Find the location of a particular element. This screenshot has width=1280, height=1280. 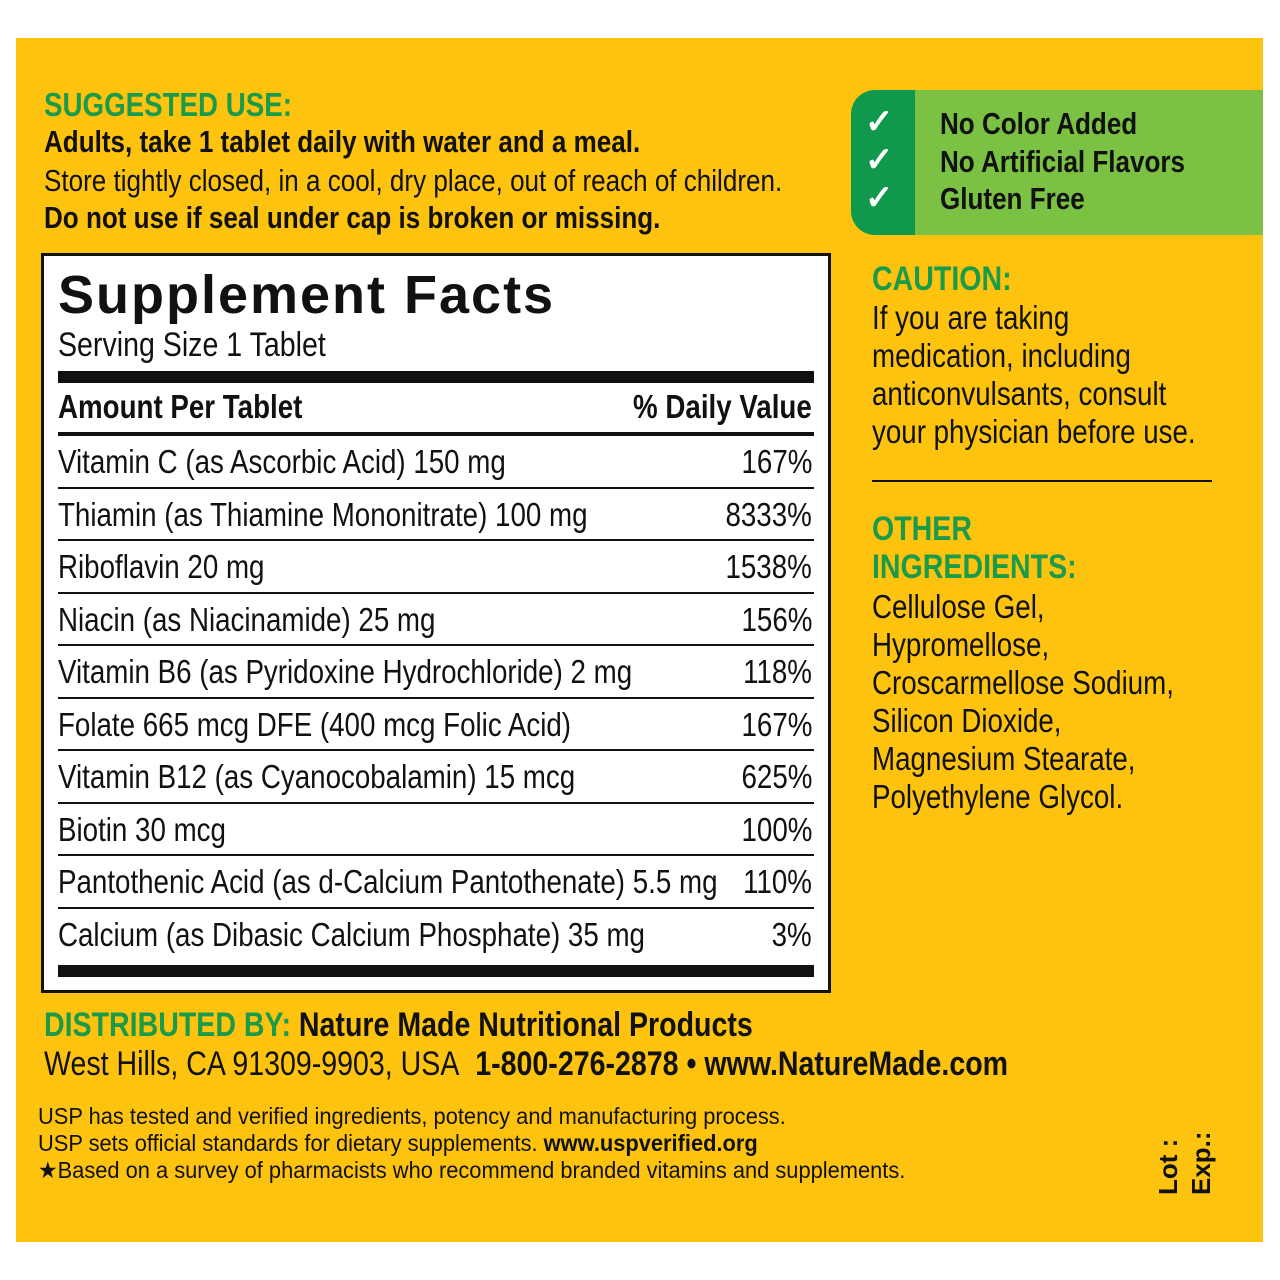

nutrient-row: Vitamin C (as Ascorbic Acid) 150 mg 167% is located at coordinates (436, 462).